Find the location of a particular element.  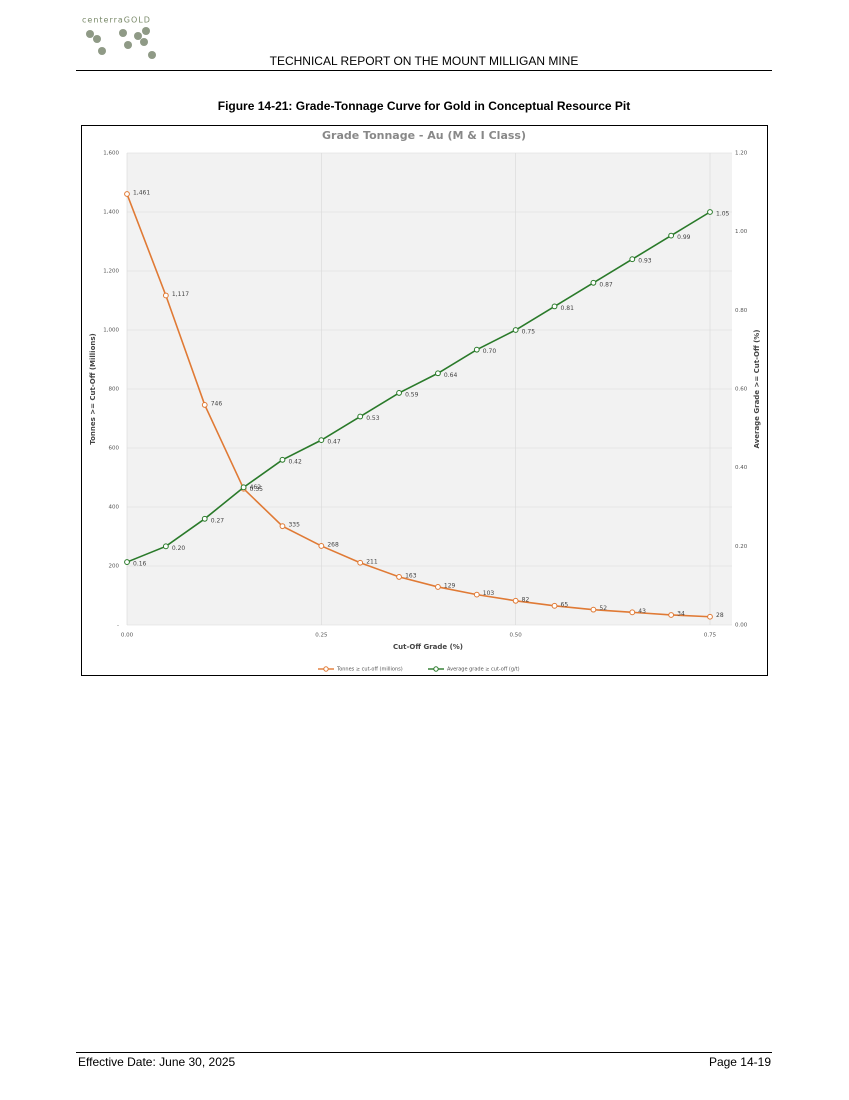

data-label: 0.35 is located at coordinates (257, 489).